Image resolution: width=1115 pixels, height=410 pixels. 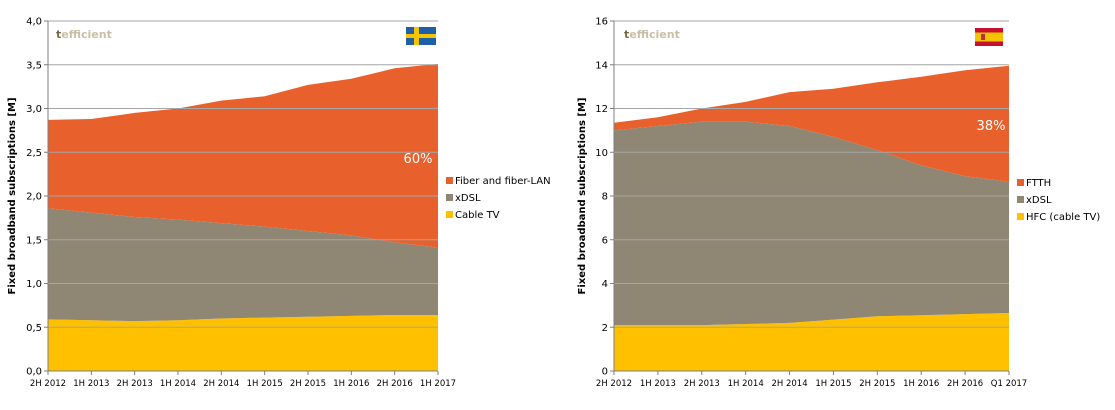 What do you see at coordinates (477, 215) in the screenshot?
I see `legend-label: Cable TV` at bounding box center [477, 215].